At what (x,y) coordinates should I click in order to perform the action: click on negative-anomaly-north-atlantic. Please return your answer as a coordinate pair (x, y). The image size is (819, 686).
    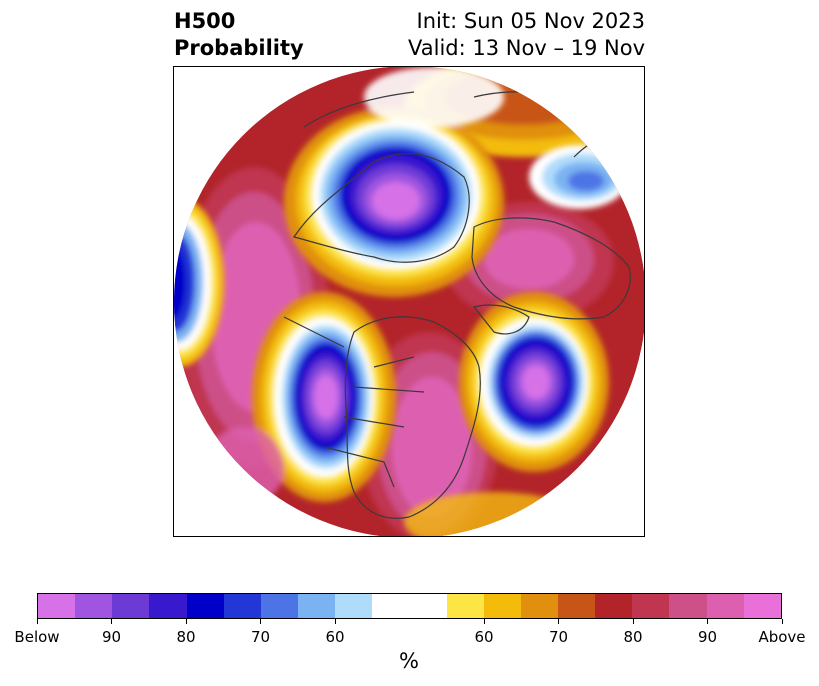
    Looking at the image, I should click on (534, 382).